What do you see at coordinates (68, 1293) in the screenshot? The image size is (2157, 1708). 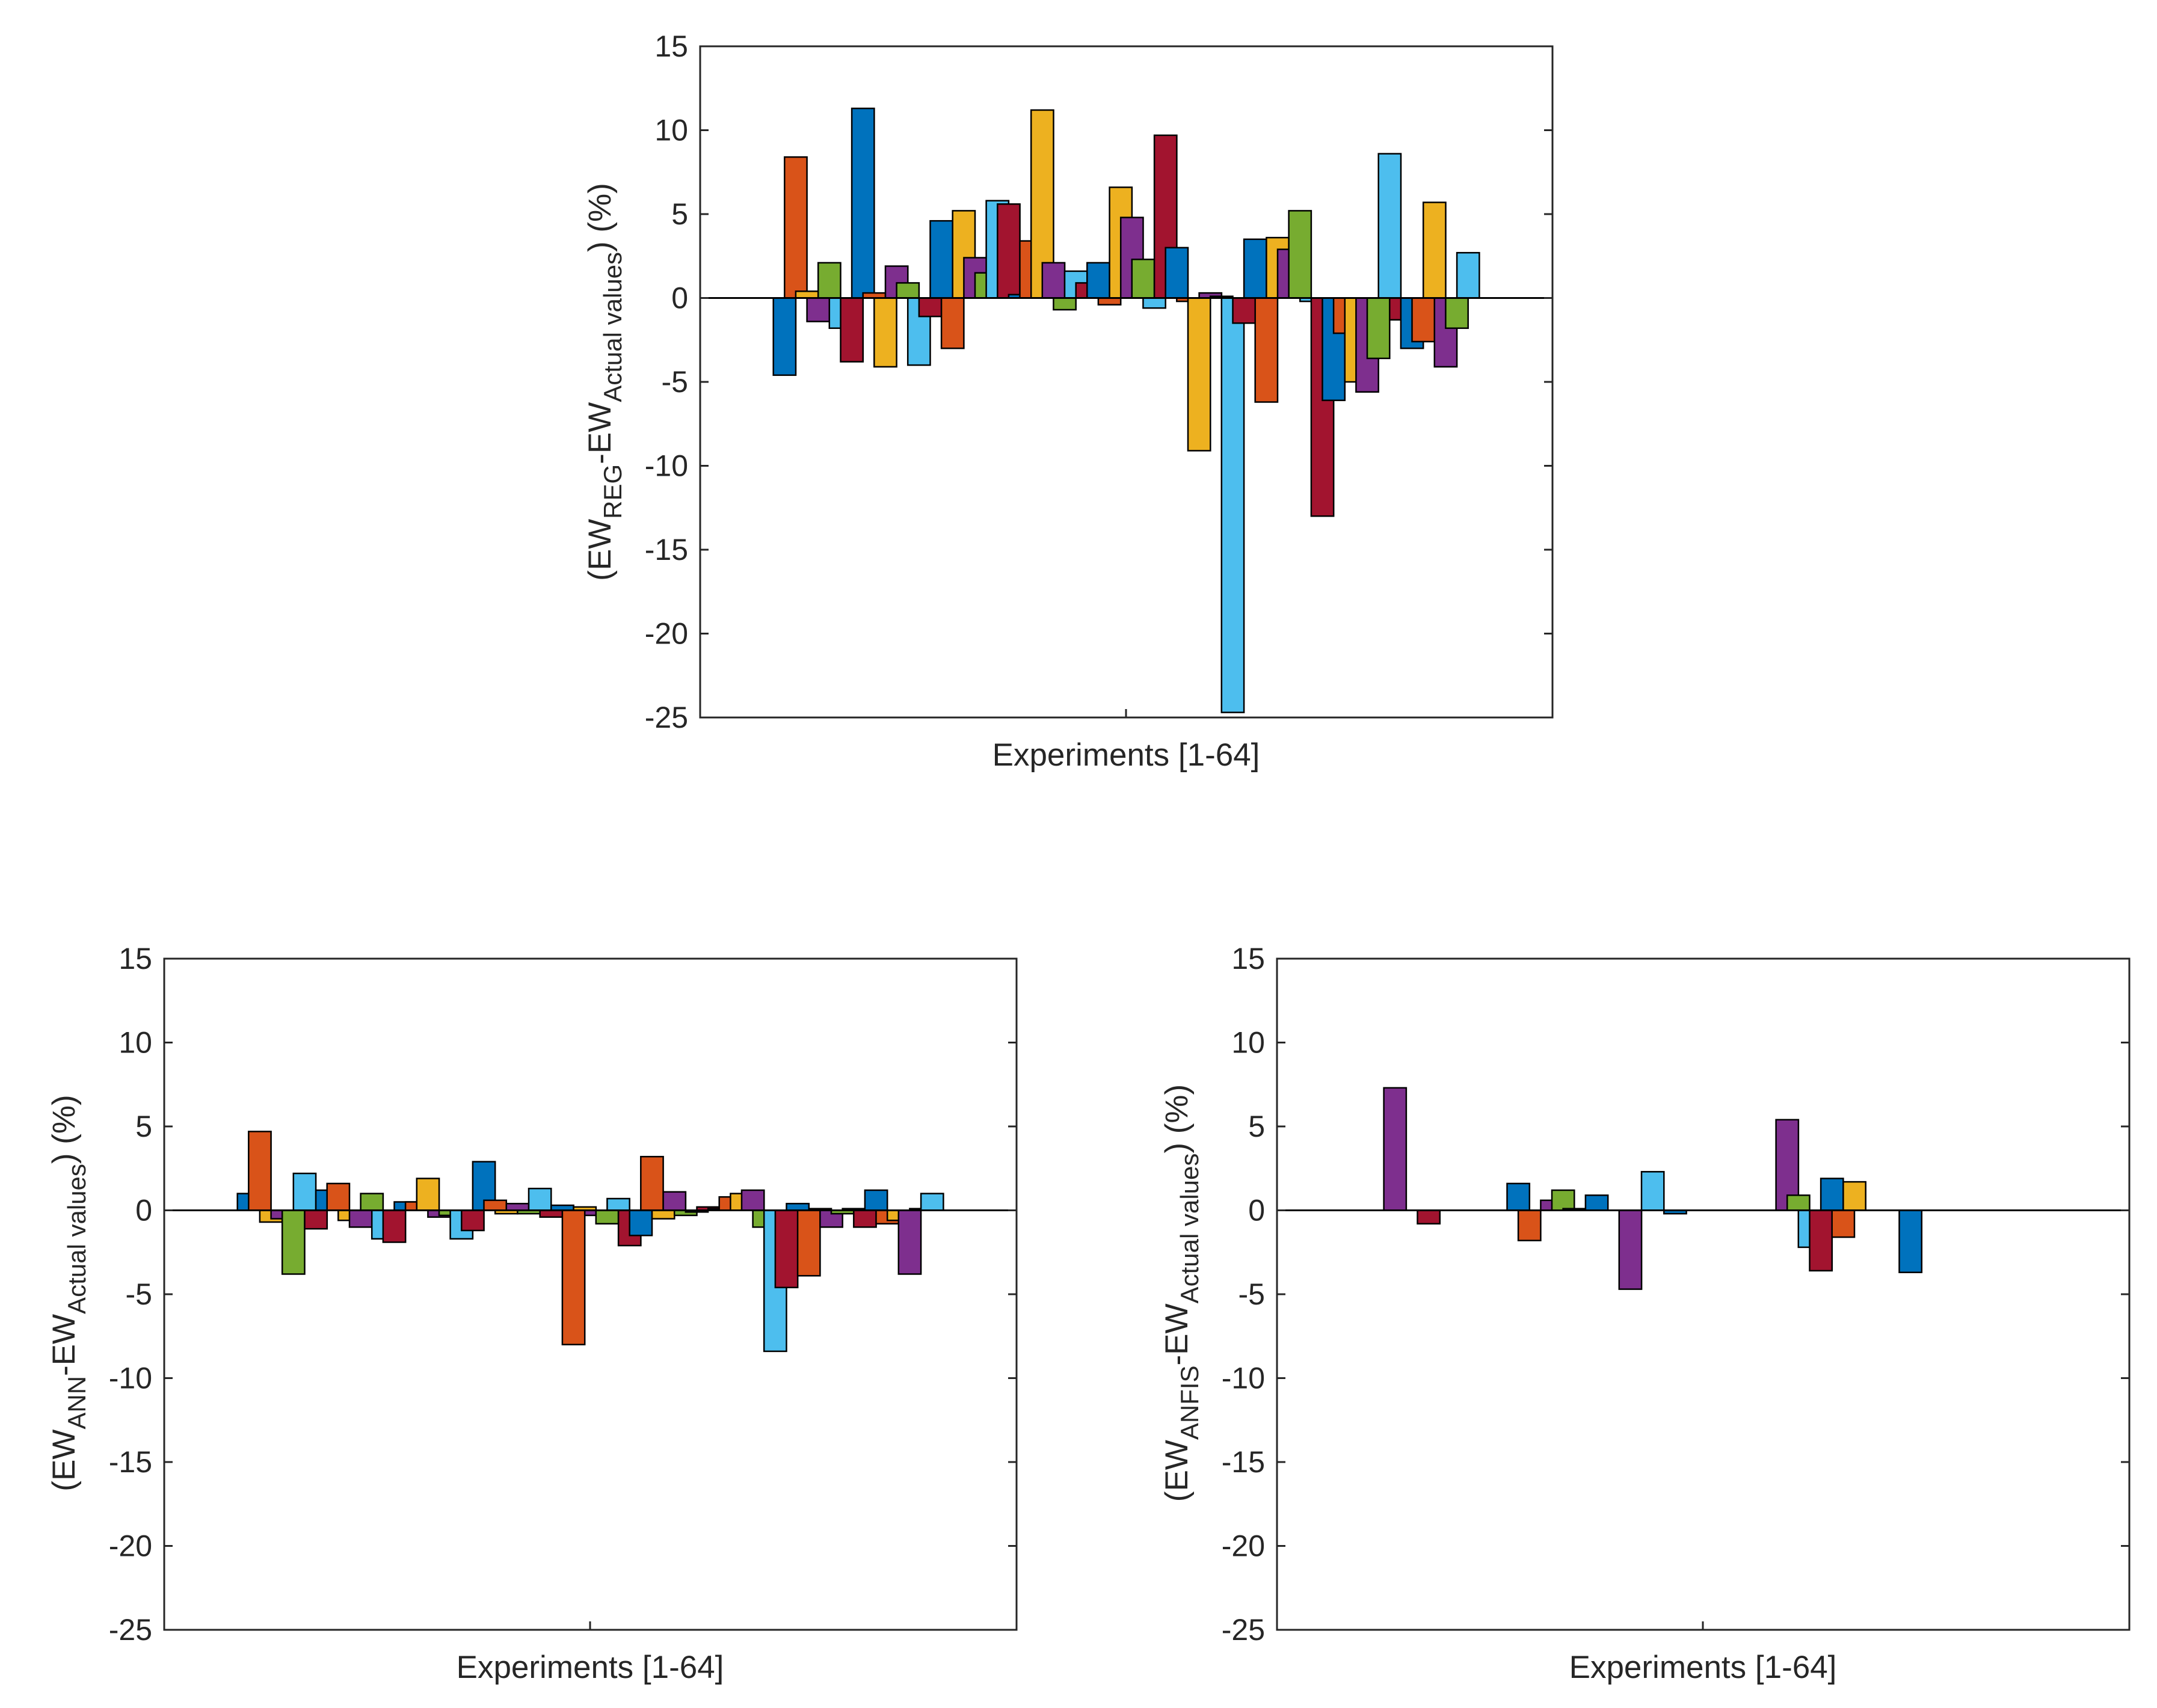 I see `y-axis-label: (EWANN-EWActual values) (%)` at bounding box center [68, 1293].